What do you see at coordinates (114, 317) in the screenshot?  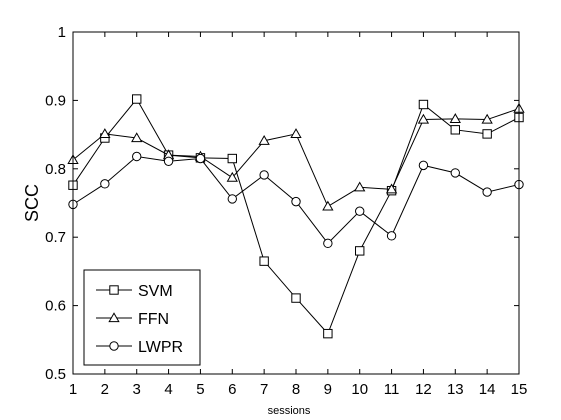 I see `legend-marker-ffn` at bounding box center [114, 317].